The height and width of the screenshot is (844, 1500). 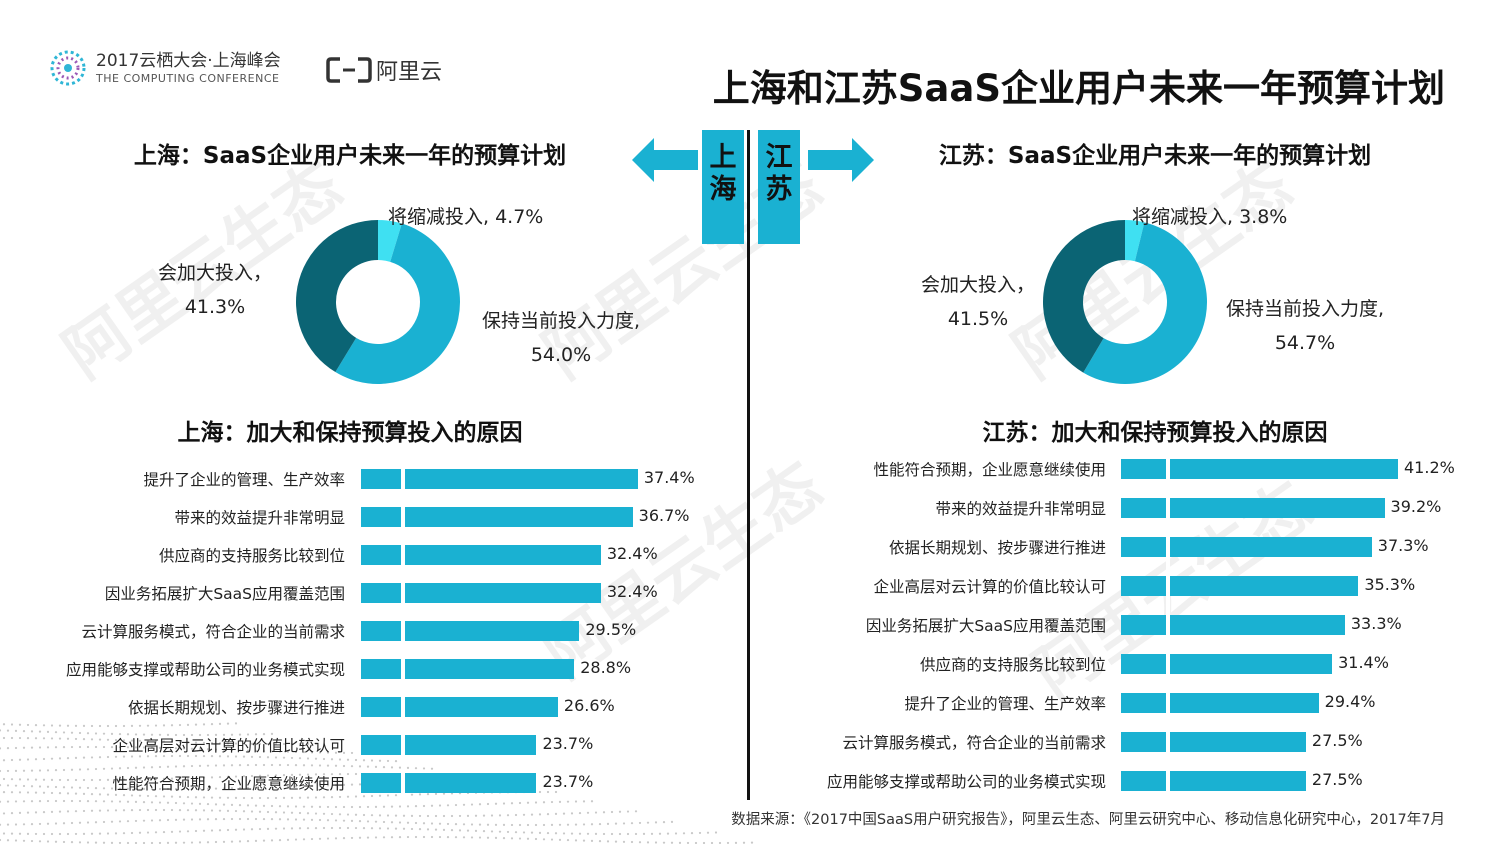 What do you see at coordinates (985, 626) in the screenshot?
I see `bar-category-label: 因业务拓展扩大SaaS应用覆盖范围` at bounding box center [985, 626].